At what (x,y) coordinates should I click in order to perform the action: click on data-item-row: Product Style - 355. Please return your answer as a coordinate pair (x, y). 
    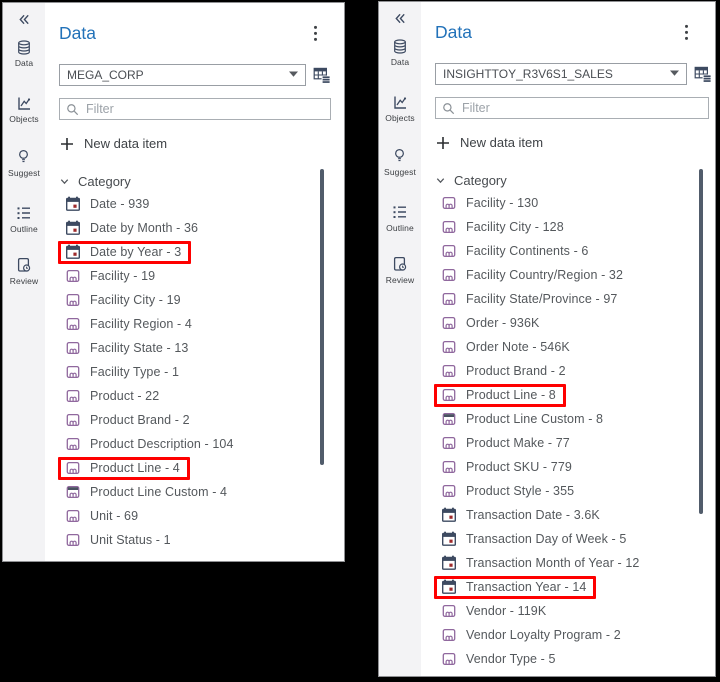
    Looking at the image, I should click on (571, 491).